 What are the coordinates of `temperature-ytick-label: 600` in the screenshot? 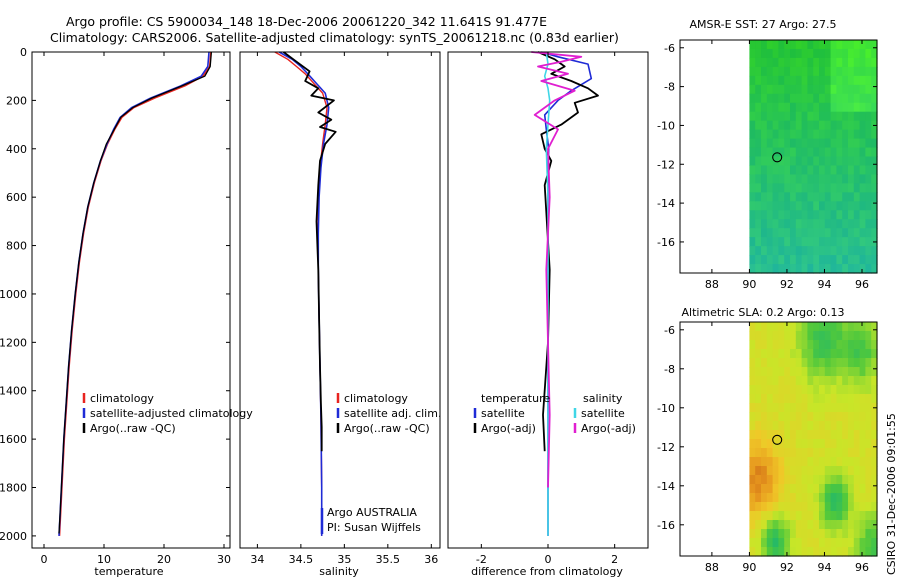 It's located at (16, 197).